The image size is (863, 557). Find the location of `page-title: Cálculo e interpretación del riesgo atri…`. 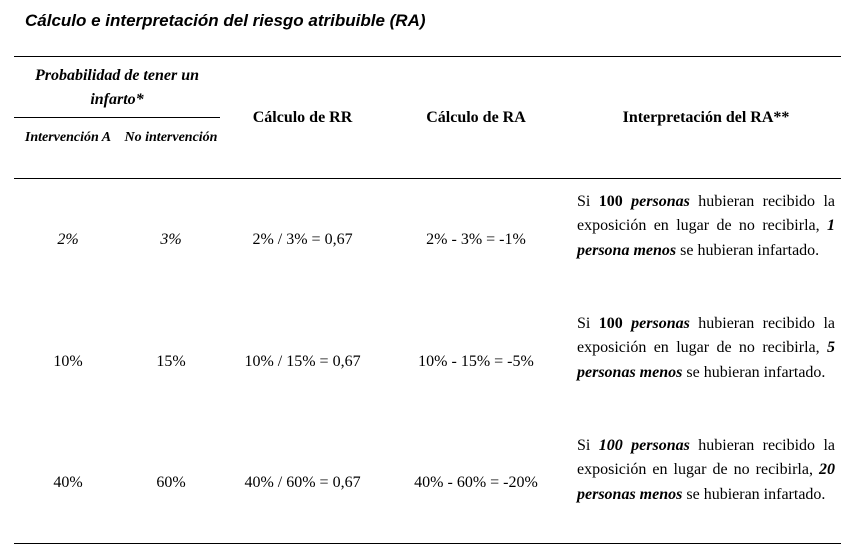

page-title: Cálculo e interpretación del riesgo atri… is located at coordinates (225, 20).